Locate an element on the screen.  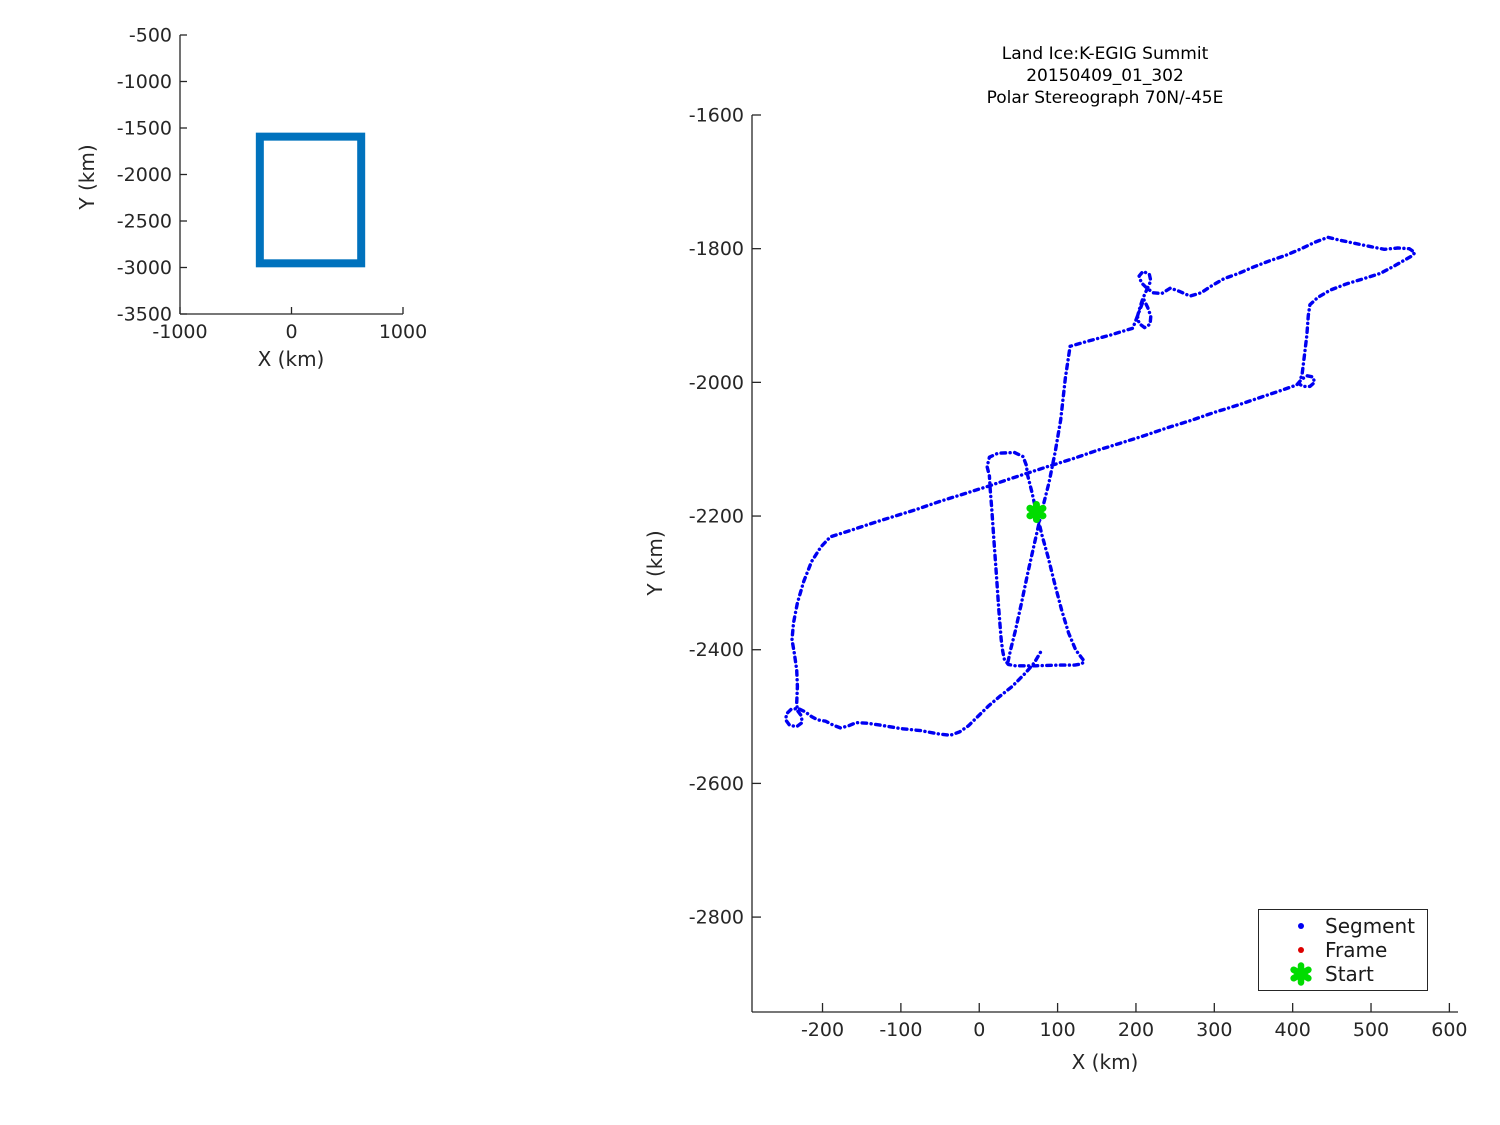
main-x-tick-label: -200 is located at coordinates (822, 1030).